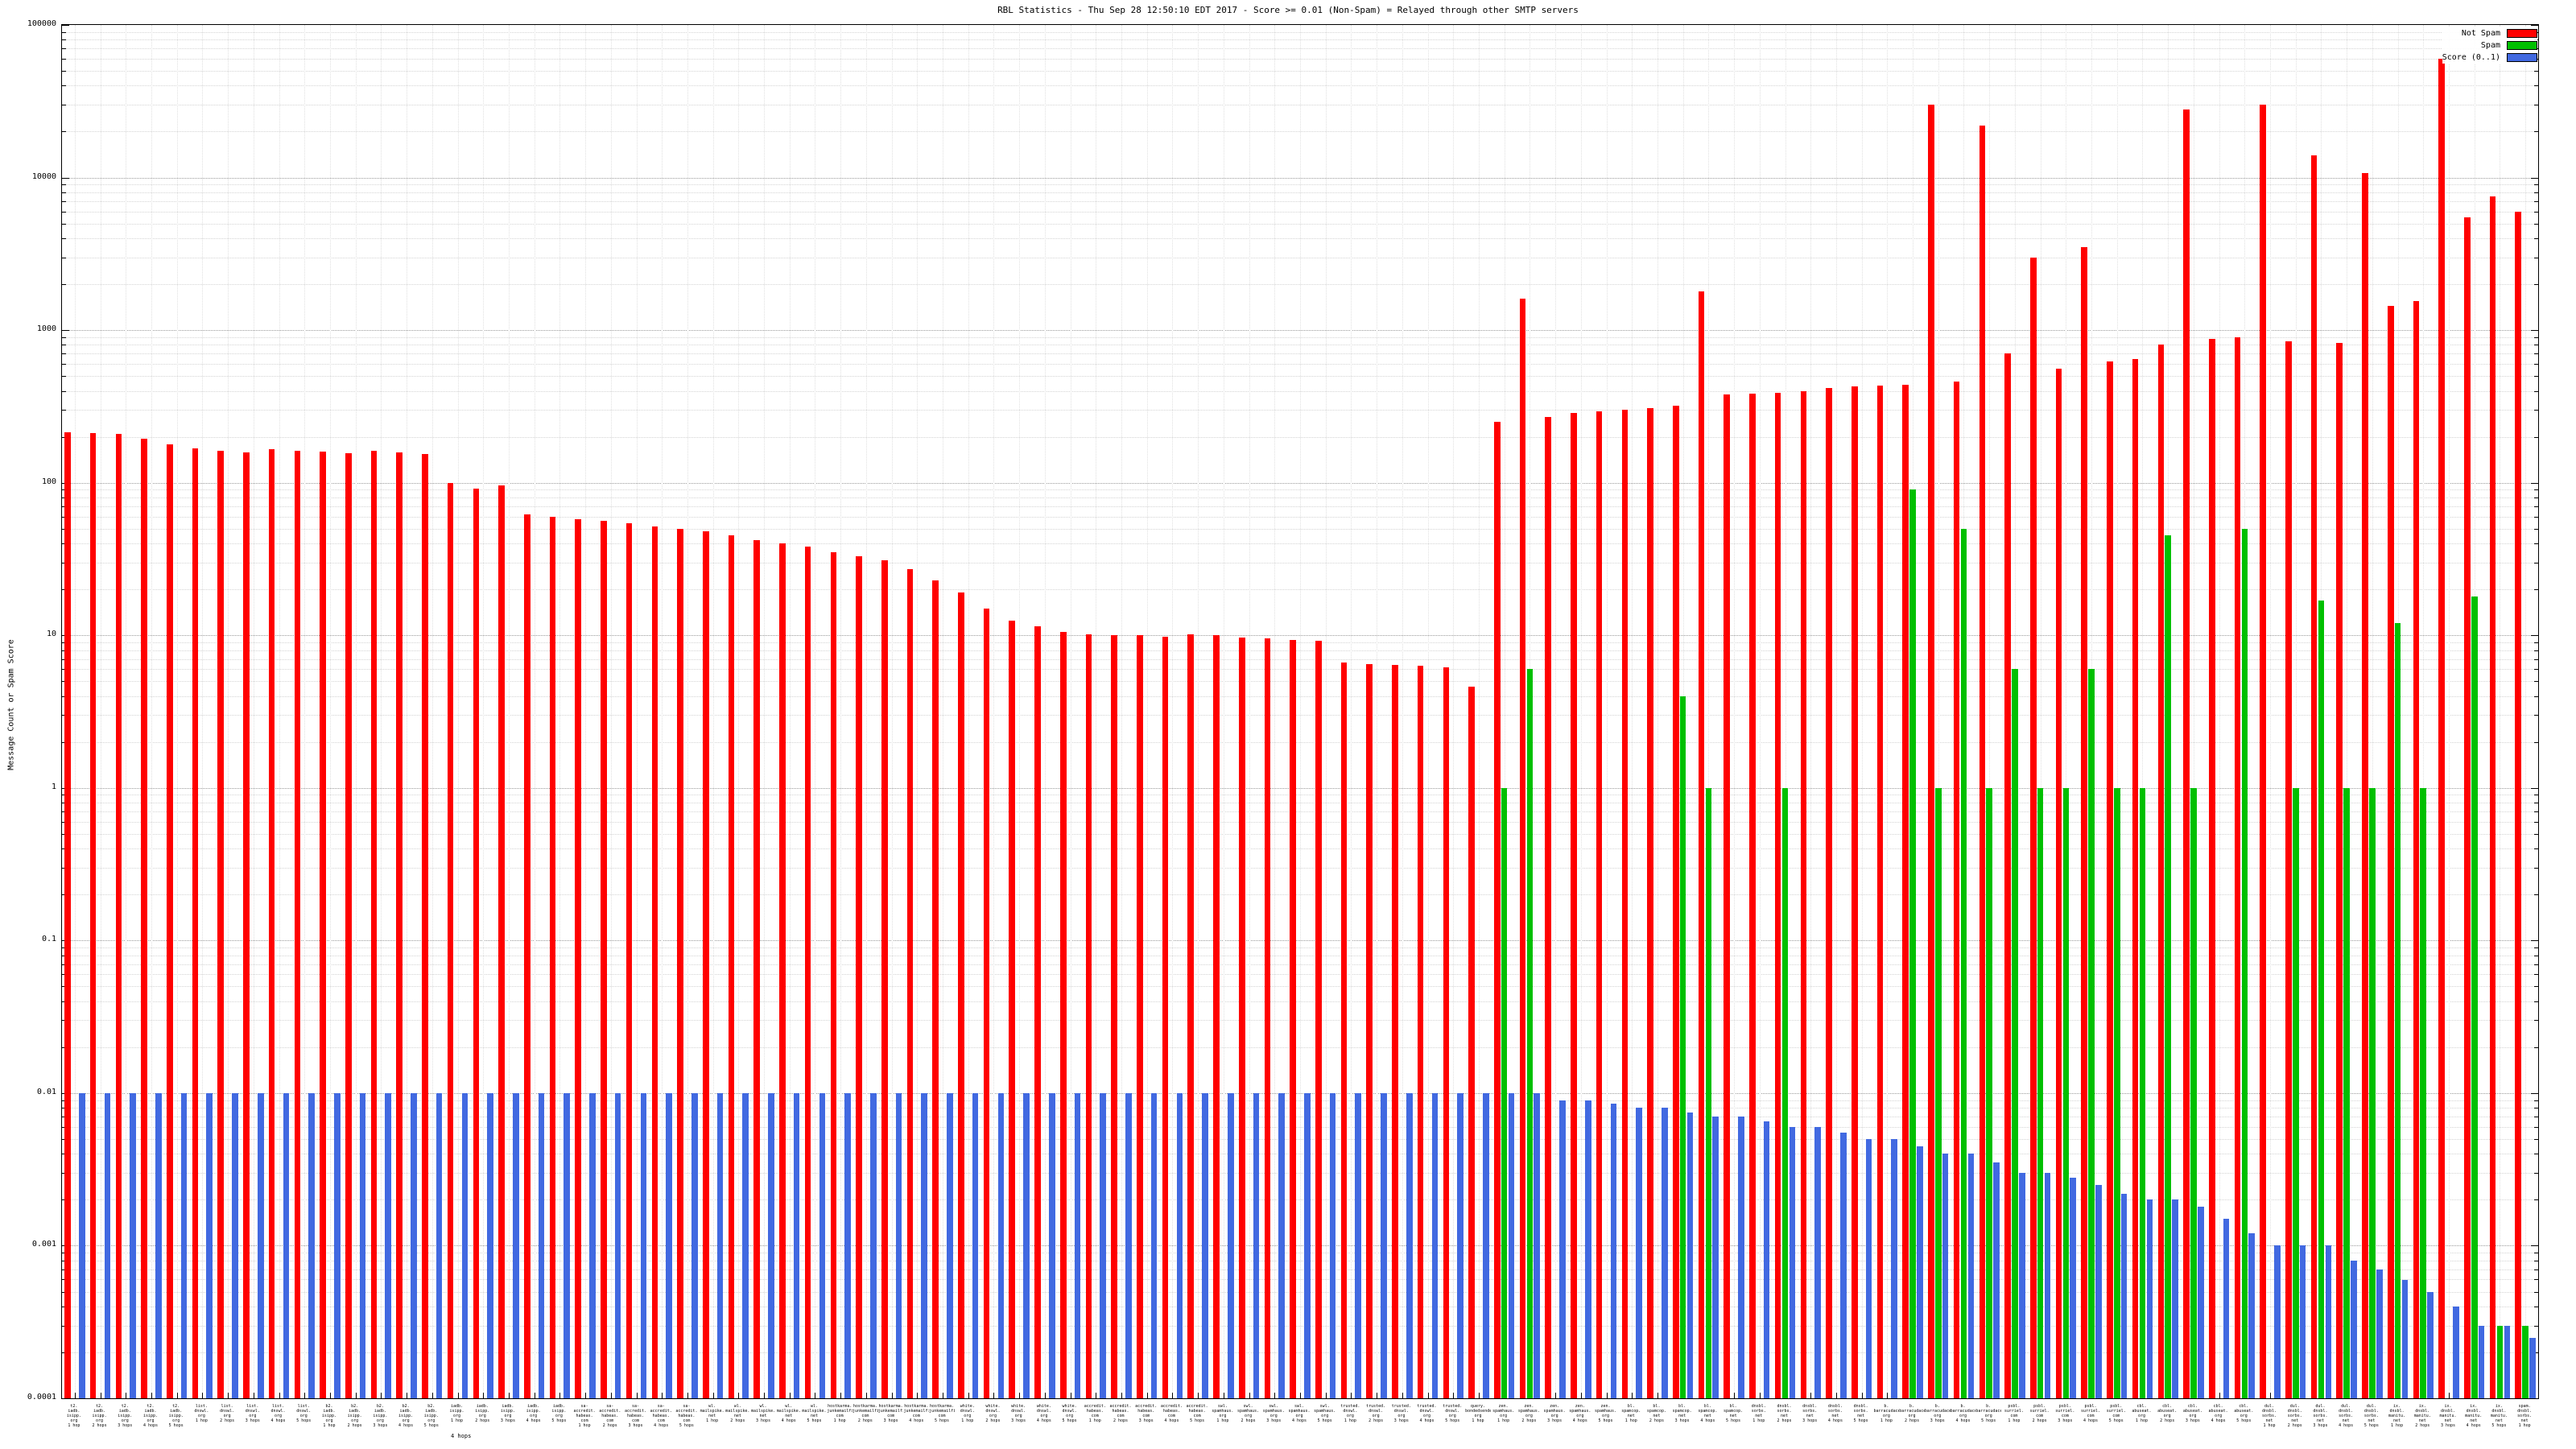 The height and width of the screenshot is (1449, 2576). Describe the element at coordinates (2522, 33) in the screenshot. I see `legend-swatch-not-spam` at that location.